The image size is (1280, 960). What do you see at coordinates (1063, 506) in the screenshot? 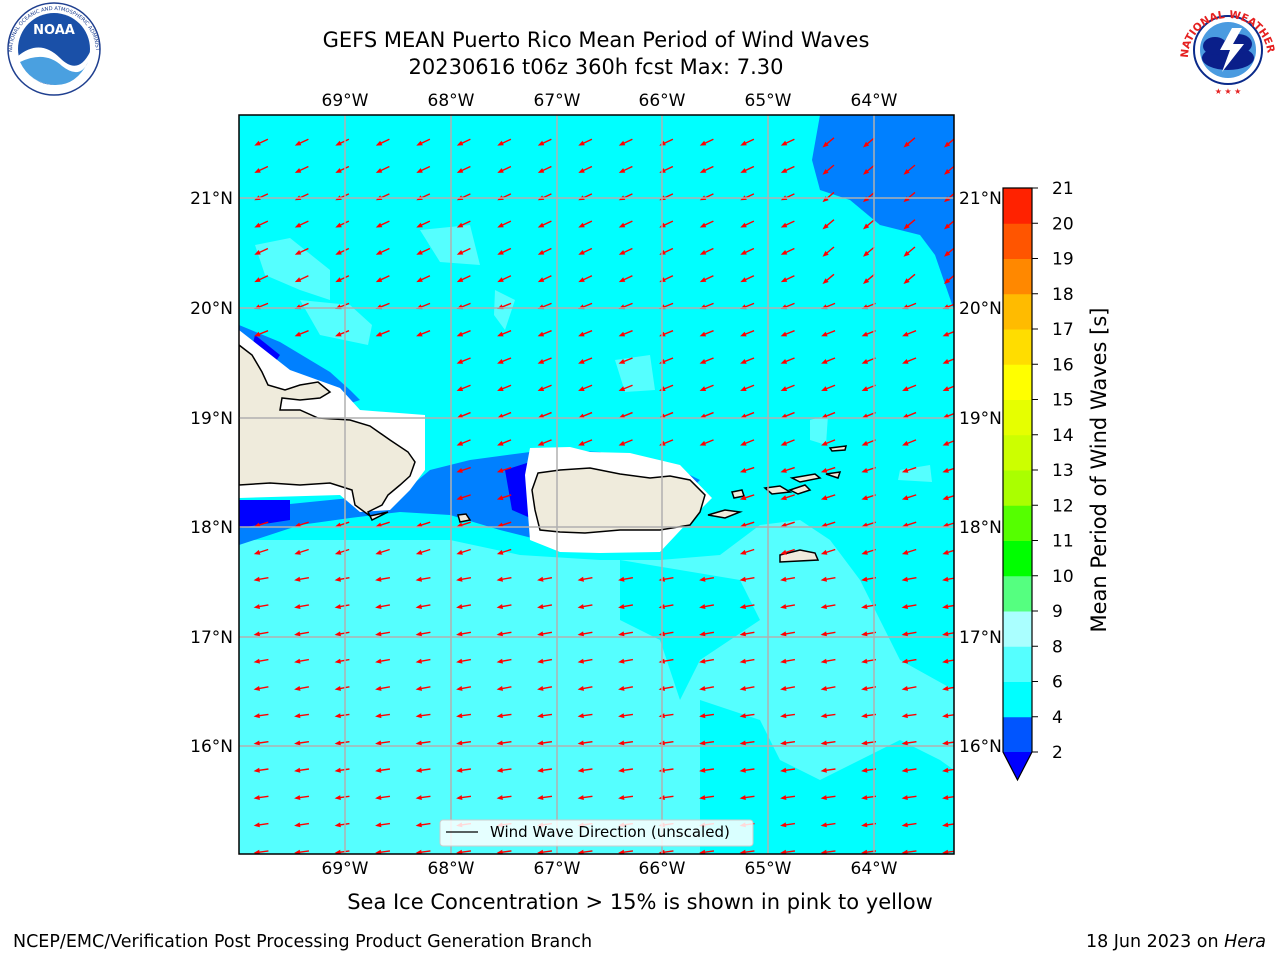
I see `colorbar-tick-label: 12` at bounding box center [1063, 506].